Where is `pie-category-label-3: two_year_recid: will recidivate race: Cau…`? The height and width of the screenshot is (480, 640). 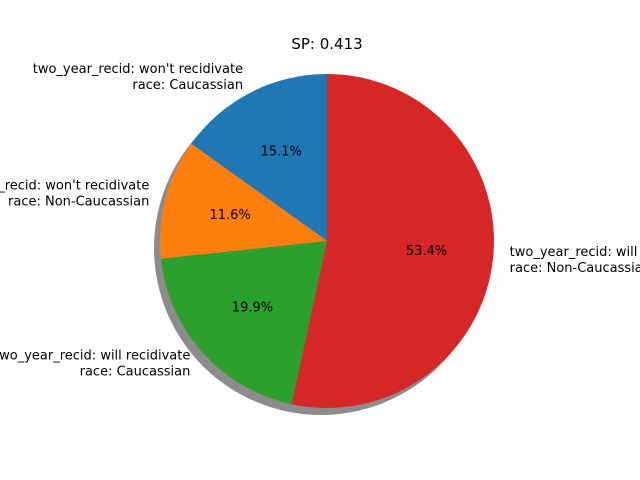 pie-category-label-3: two_year_recid: will recidivate race: Cau… is located at coordinates (95, 363).